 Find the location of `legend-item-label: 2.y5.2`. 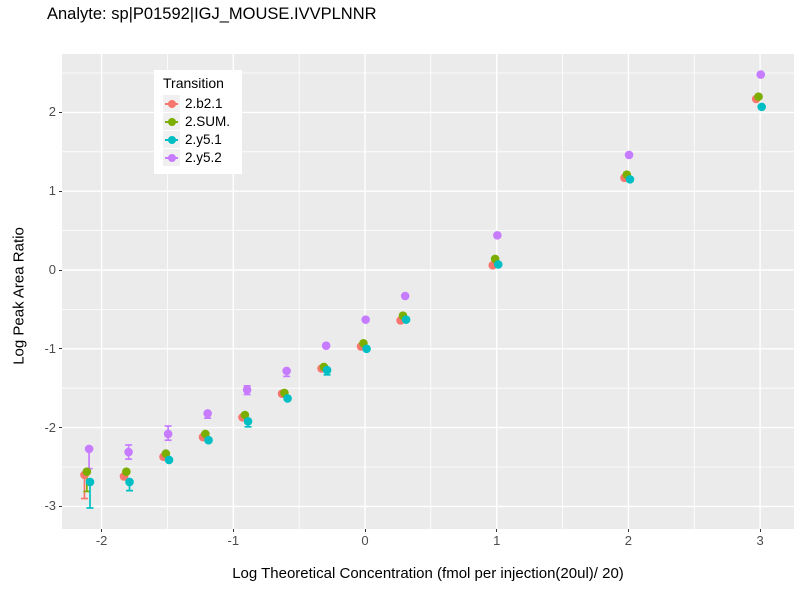

legend-item-label: 2.y5.2 is located at coordinates (203, 157).